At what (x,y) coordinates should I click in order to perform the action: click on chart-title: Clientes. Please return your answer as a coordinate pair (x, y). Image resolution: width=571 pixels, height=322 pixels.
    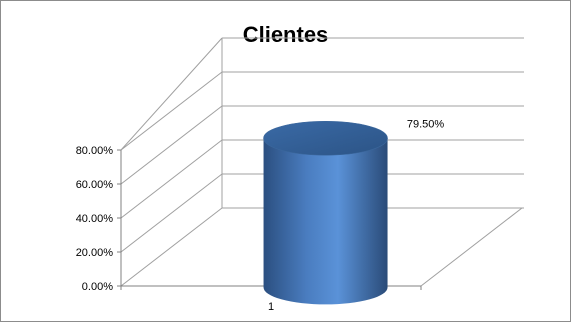
    Looking at the image, I should click on (285, 34).